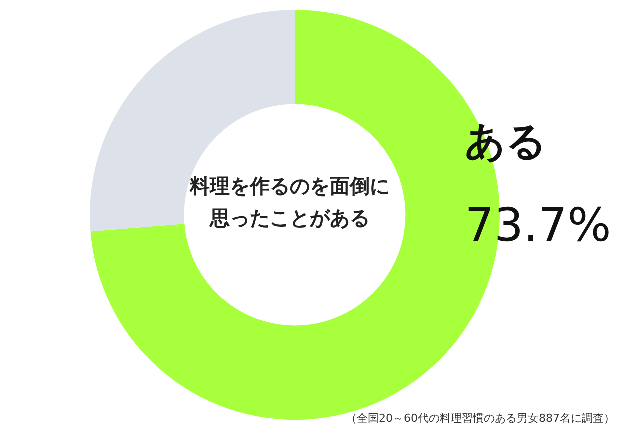 This screenshot has width=621, height=430. I want to click on text: 料理を作るのを面倒に思ったことがある, so click(290, 202).